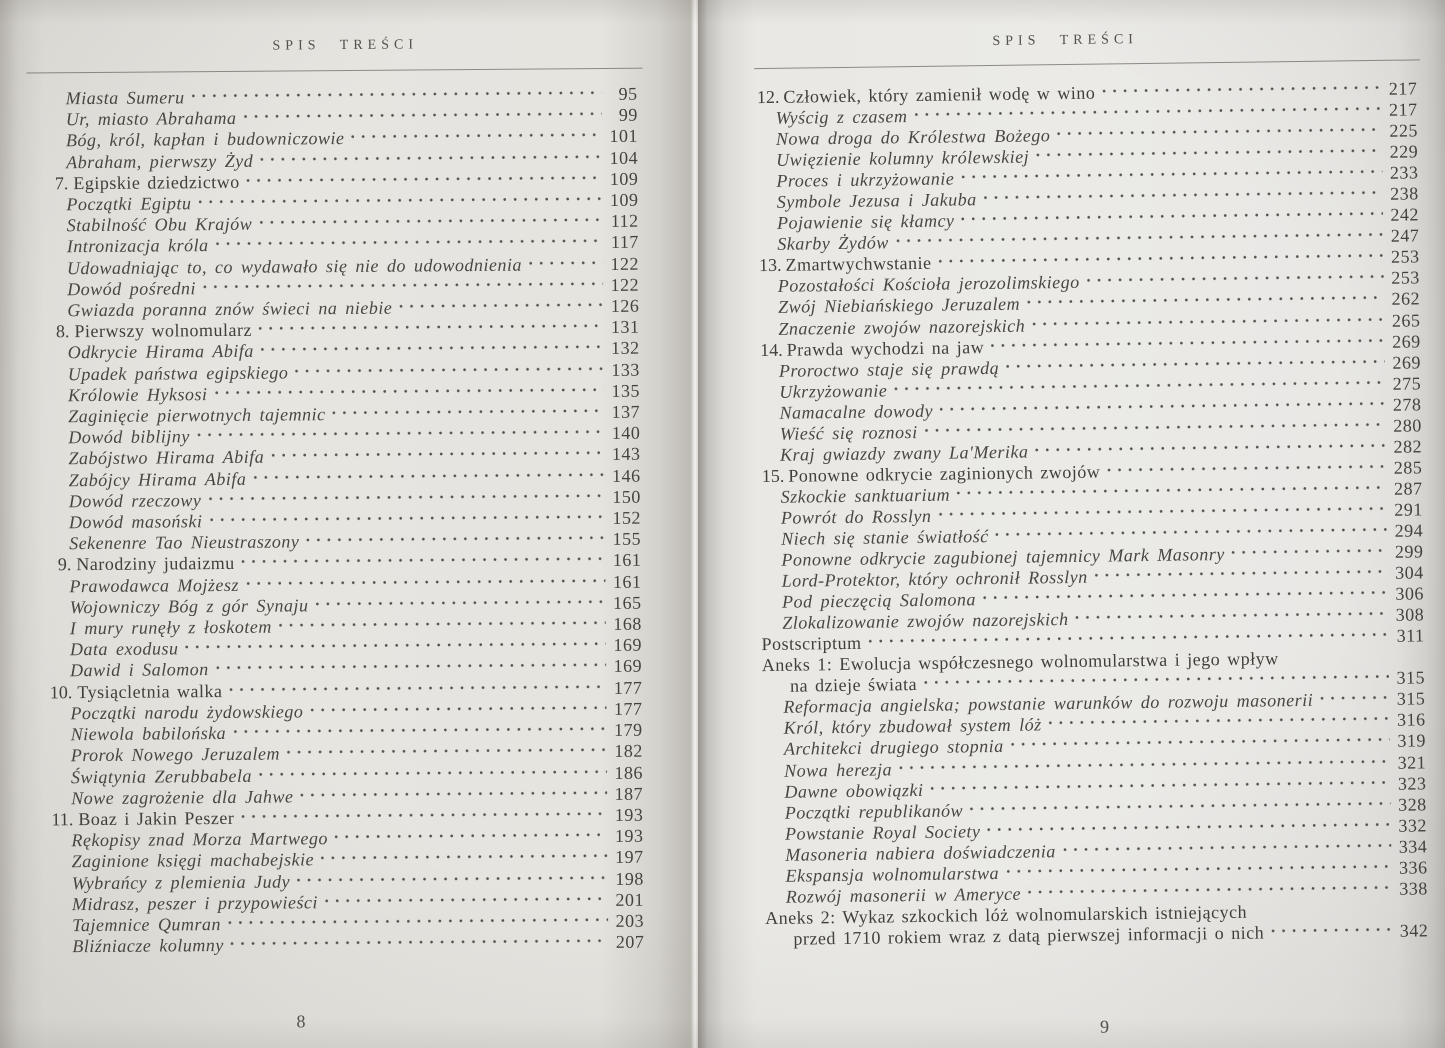 The height and width of the screenshot is (1048, 1445). Describe the element at coordinates (135, 501) in the screenshot. I see `entry-title: Dowód rzeczowy` at that location.